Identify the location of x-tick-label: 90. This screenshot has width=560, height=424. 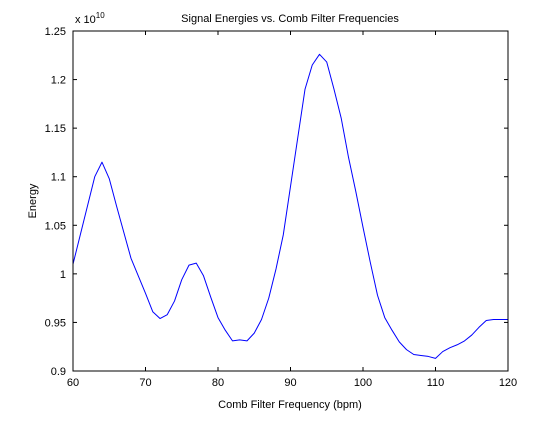
(290, 383).